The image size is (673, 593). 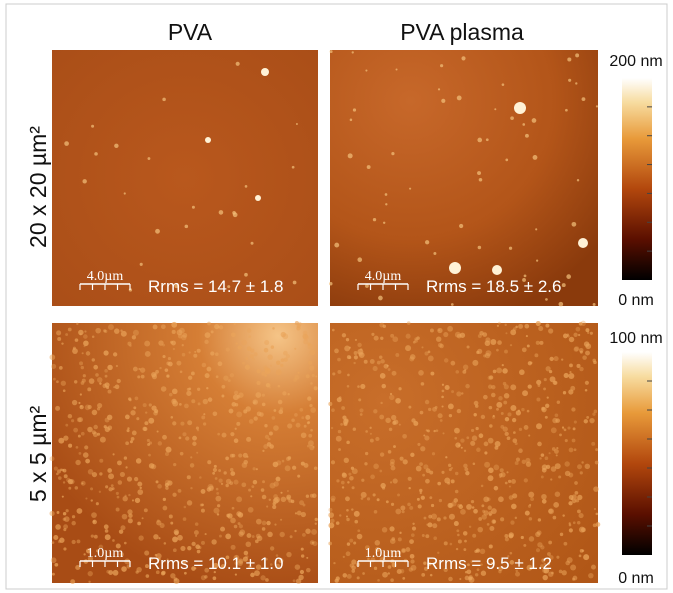 I want to click on scale-bar-label: 1.0µm, so click(x=105, y=553).